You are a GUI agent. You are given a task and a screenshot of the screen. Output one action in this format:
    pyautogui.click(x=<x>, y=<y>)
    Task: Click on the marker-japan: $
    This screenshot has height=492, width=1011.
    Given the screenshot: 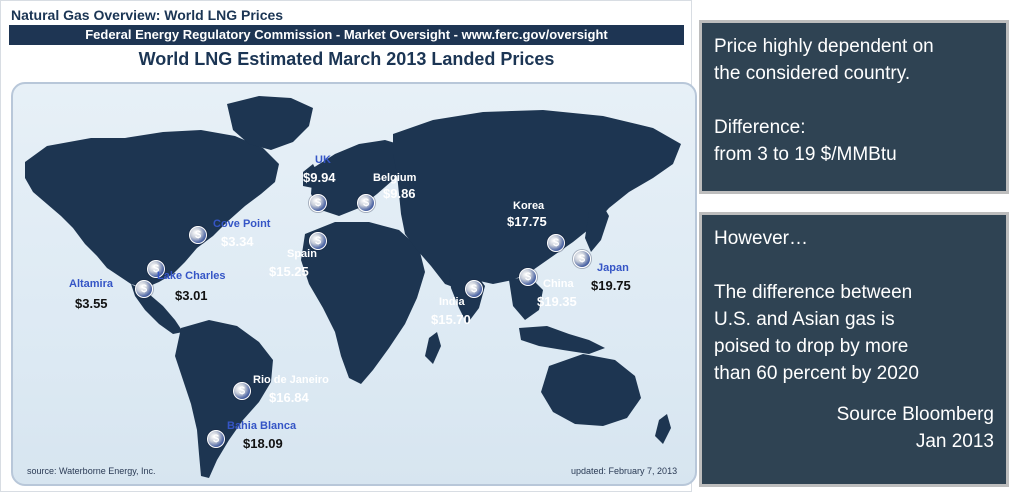 What is the action you would take?
    pyautogui.click(x=582, y=259)
    